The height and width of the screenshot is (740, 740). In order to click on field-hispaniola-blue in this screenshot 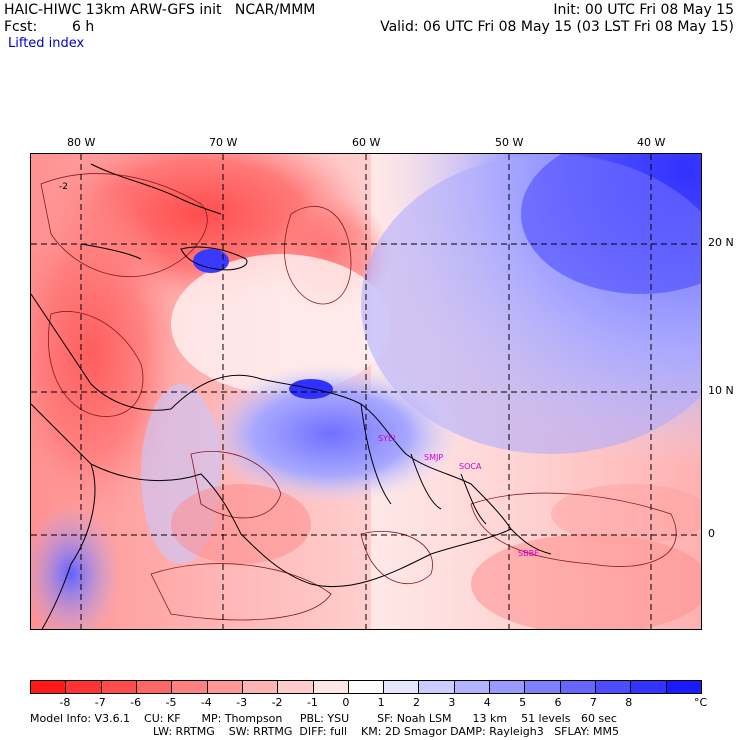, I will do `click(211, 261)`.